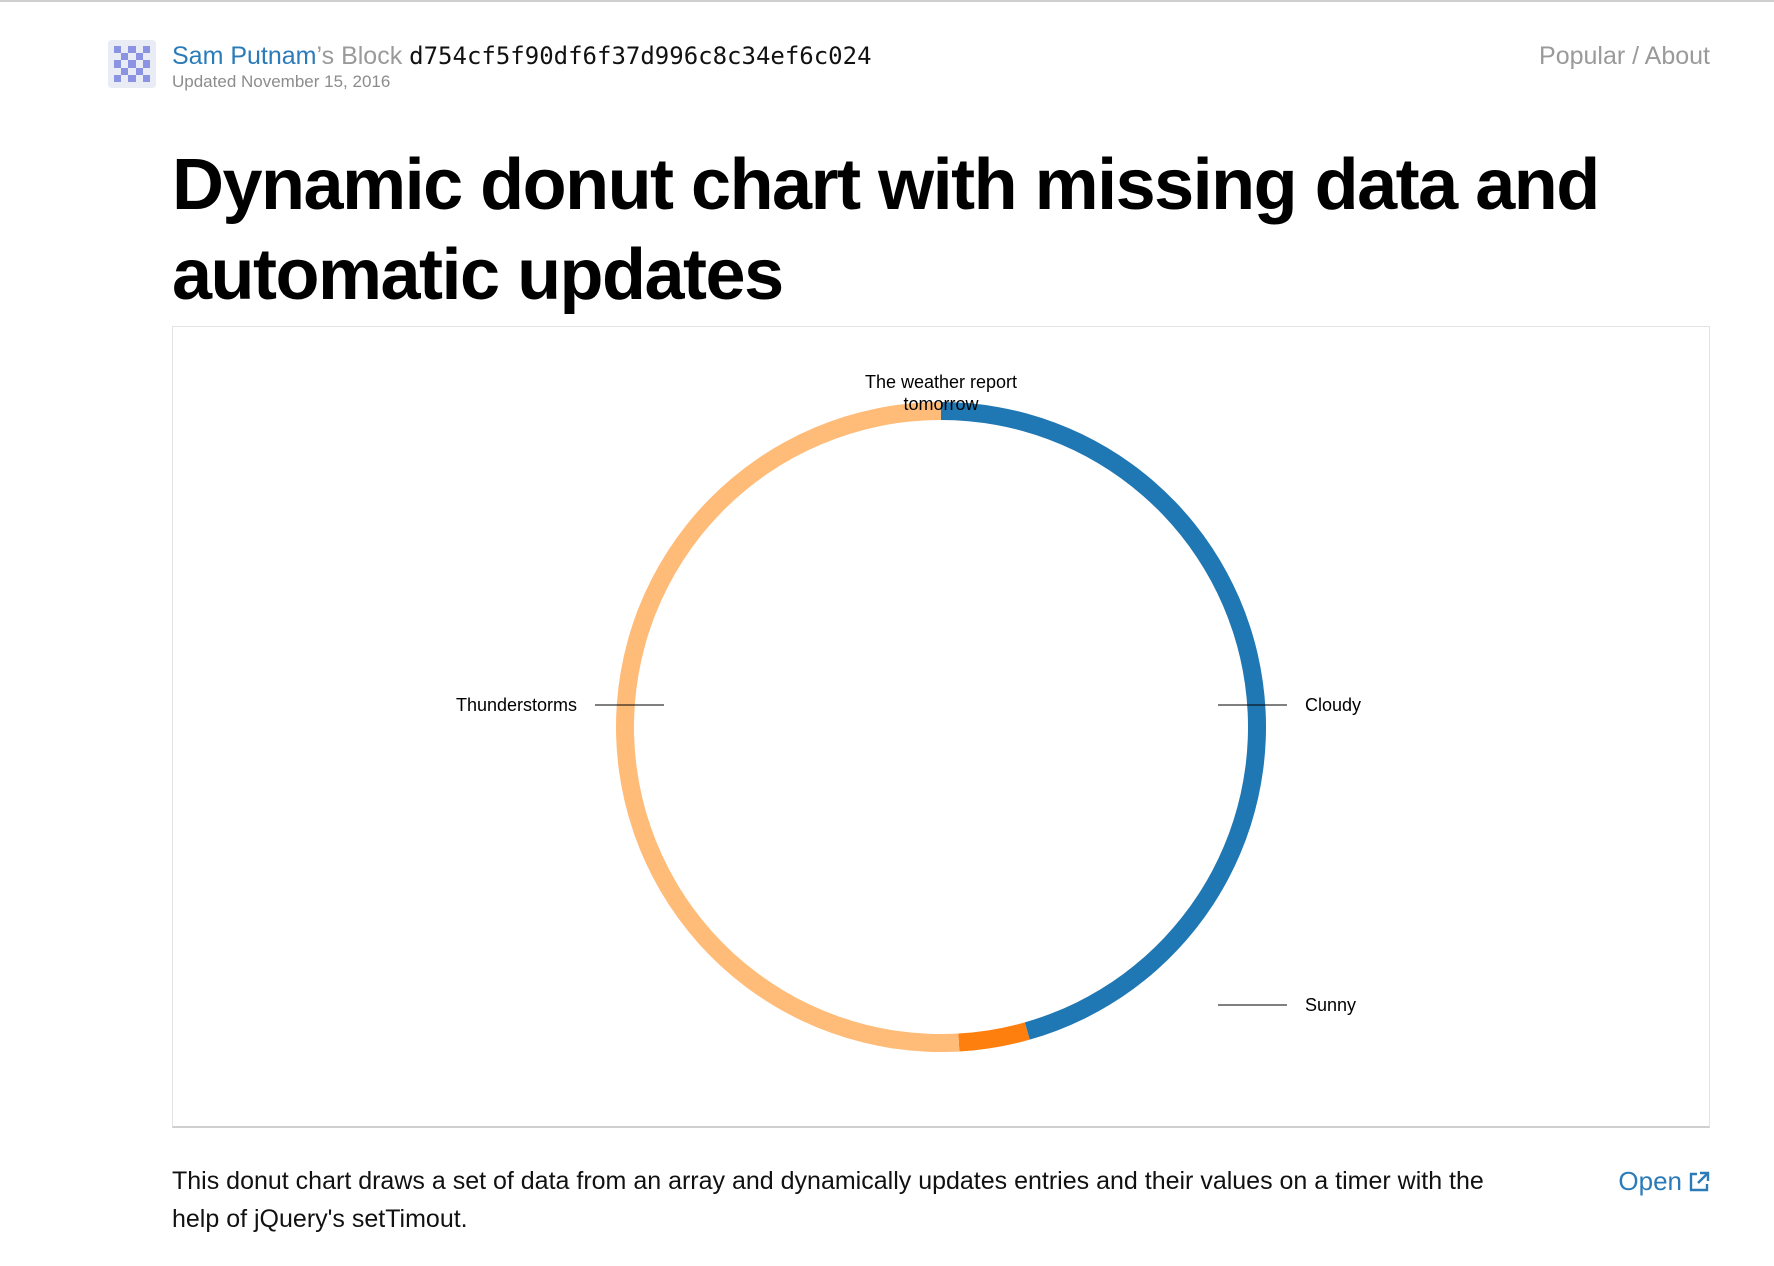 The image size is (1774, 1266). What do you see at coordinates (281, 81) in the screenshot?
I see `updated-date: Updated November 15, 2016` at bounding box center [281, 81].